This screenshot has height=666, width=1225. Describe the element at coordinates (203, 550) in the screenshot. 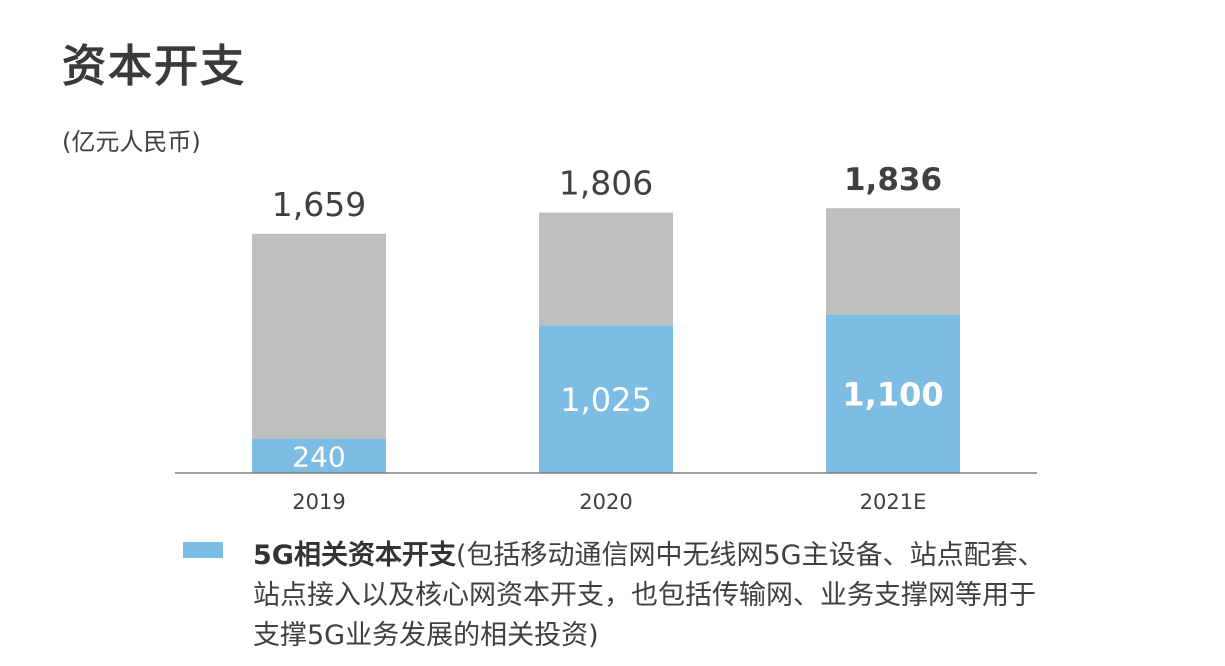

I see `legend-swatch-5g` at that location.